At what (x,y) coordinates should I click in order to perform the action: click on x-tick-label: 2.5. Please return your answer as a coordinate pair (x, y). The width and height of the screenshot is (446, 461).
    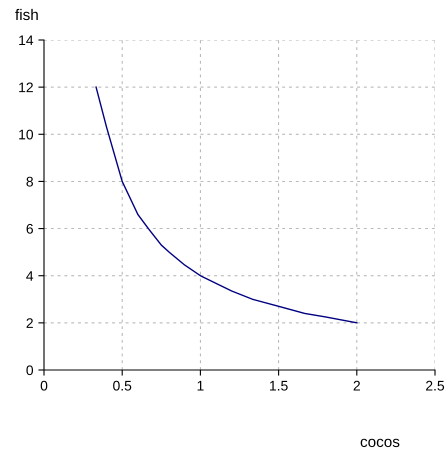
    Looking at the image, I should click on (435, 385).